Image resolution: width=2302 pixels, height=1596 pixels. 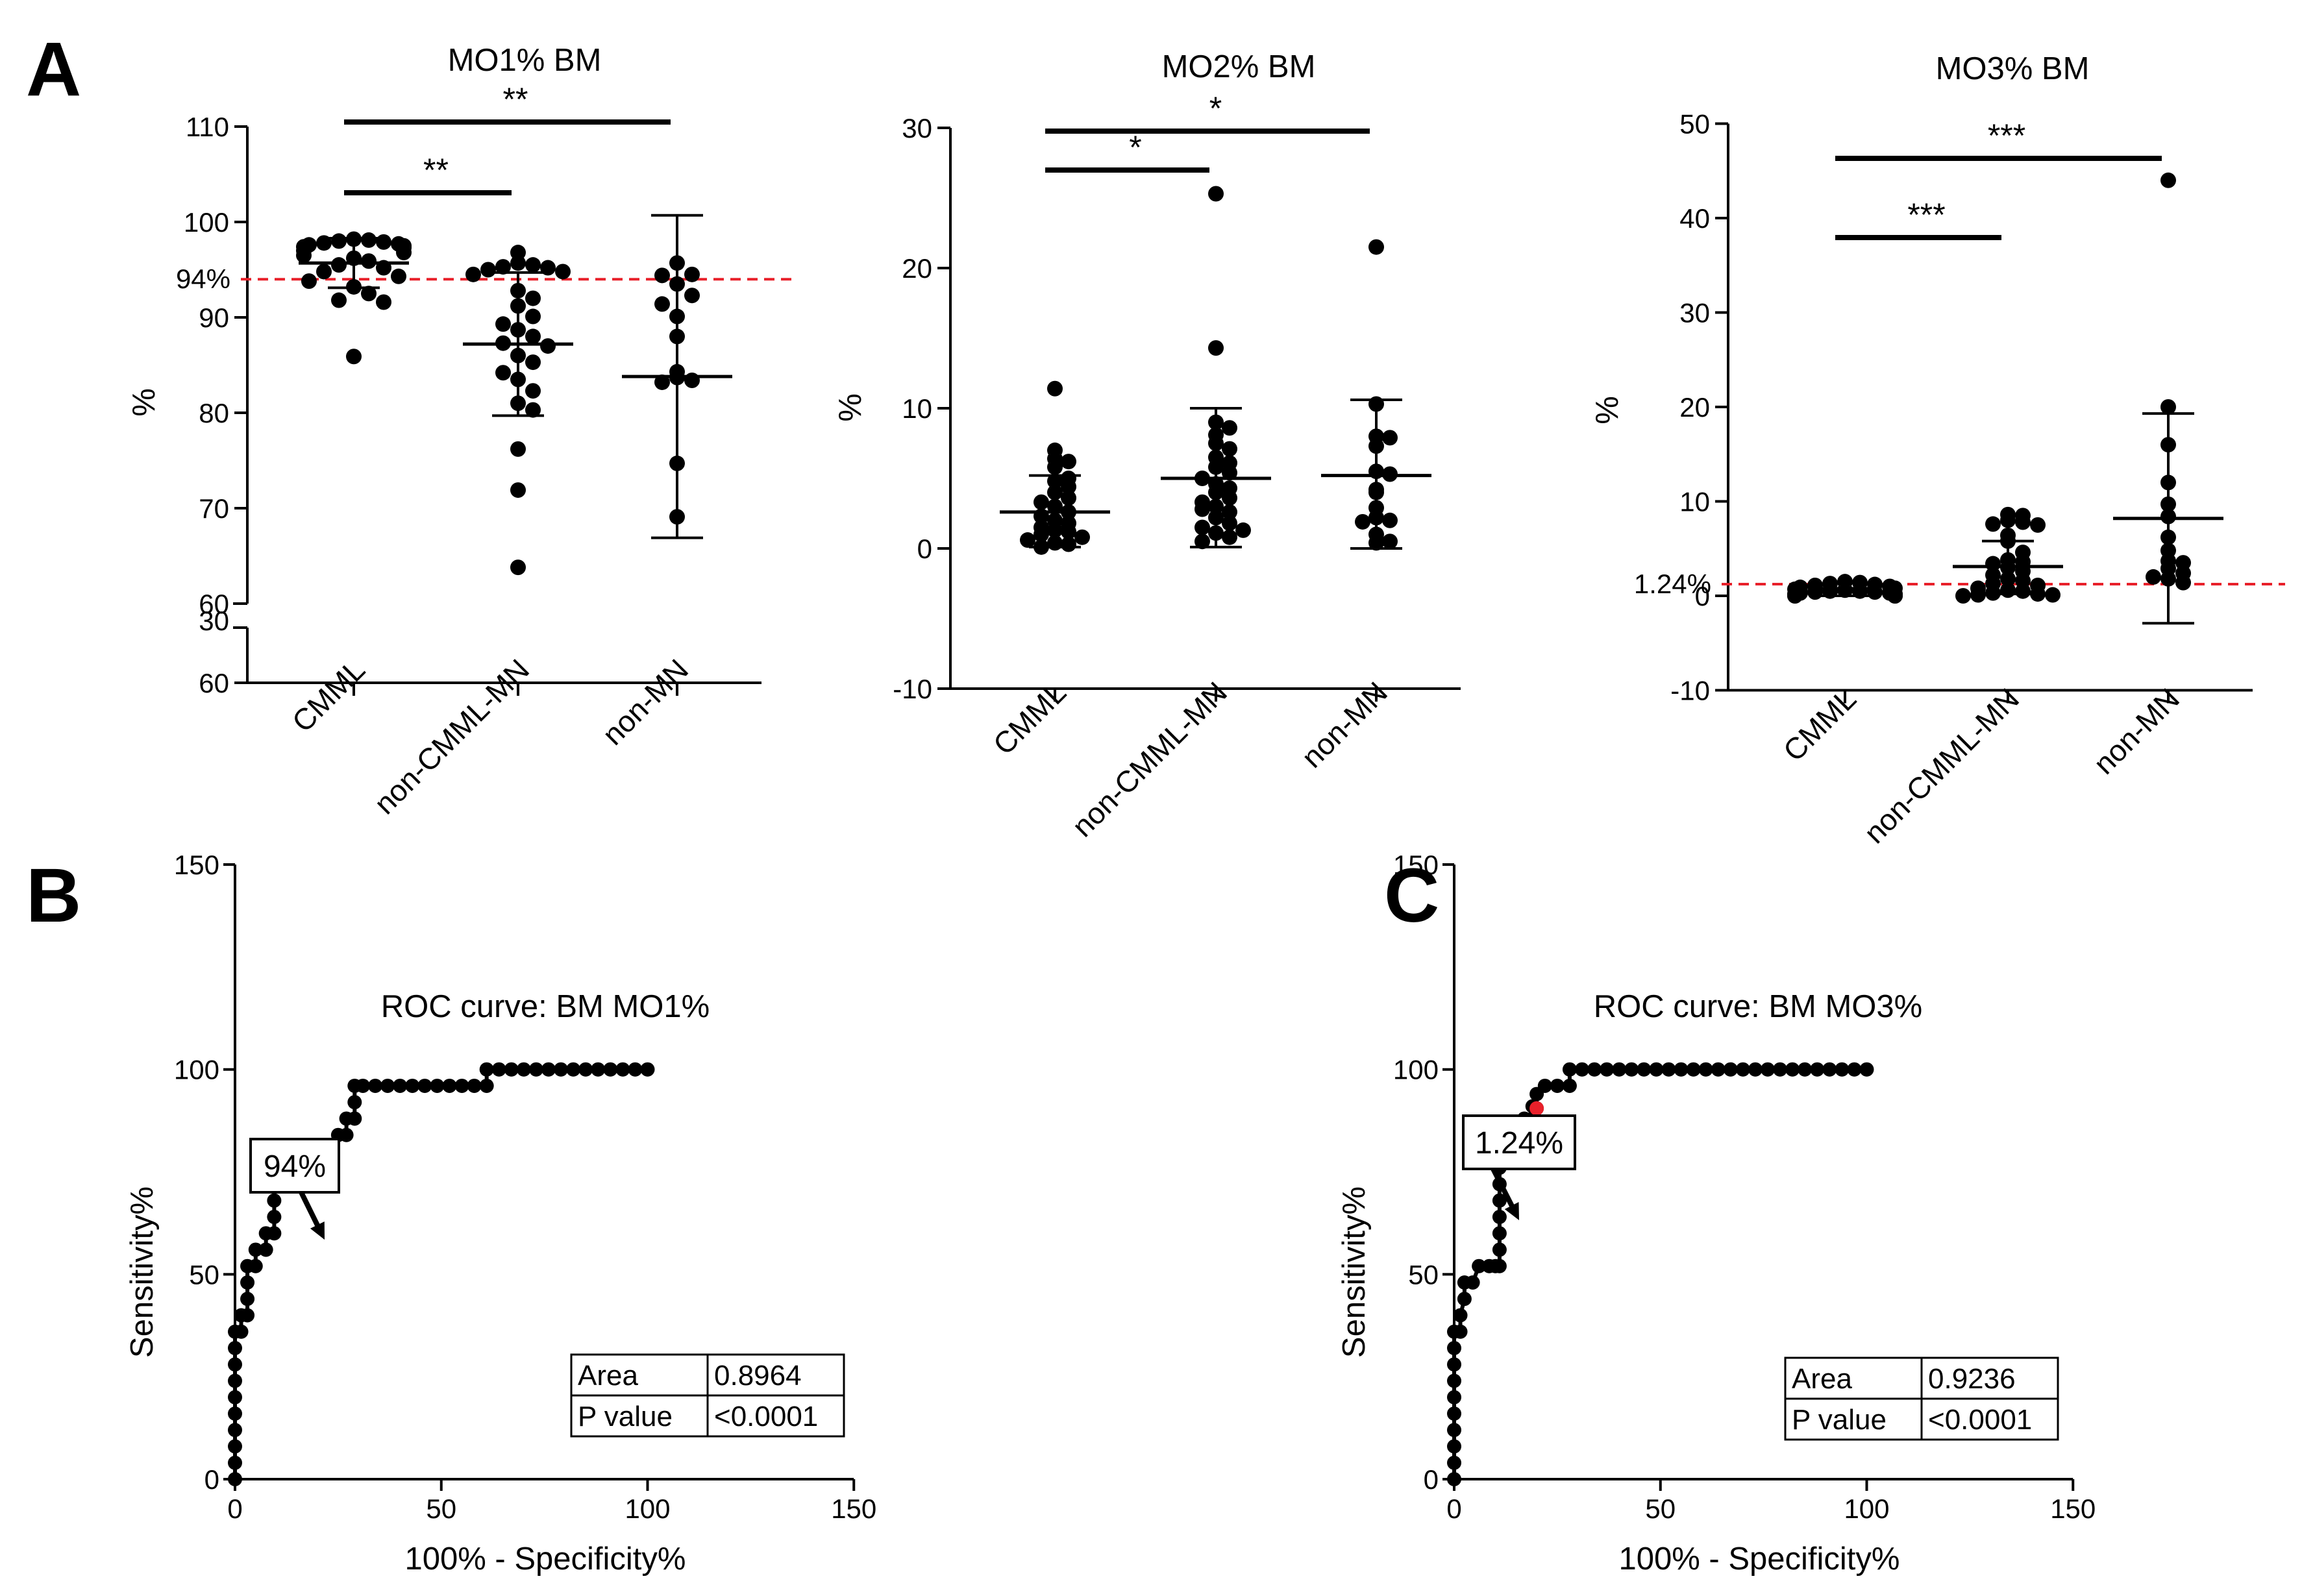 What do you see at coordinates (436, 170) in the screenshot?
I see `significance-label: **` at bounding box center [436, 170].